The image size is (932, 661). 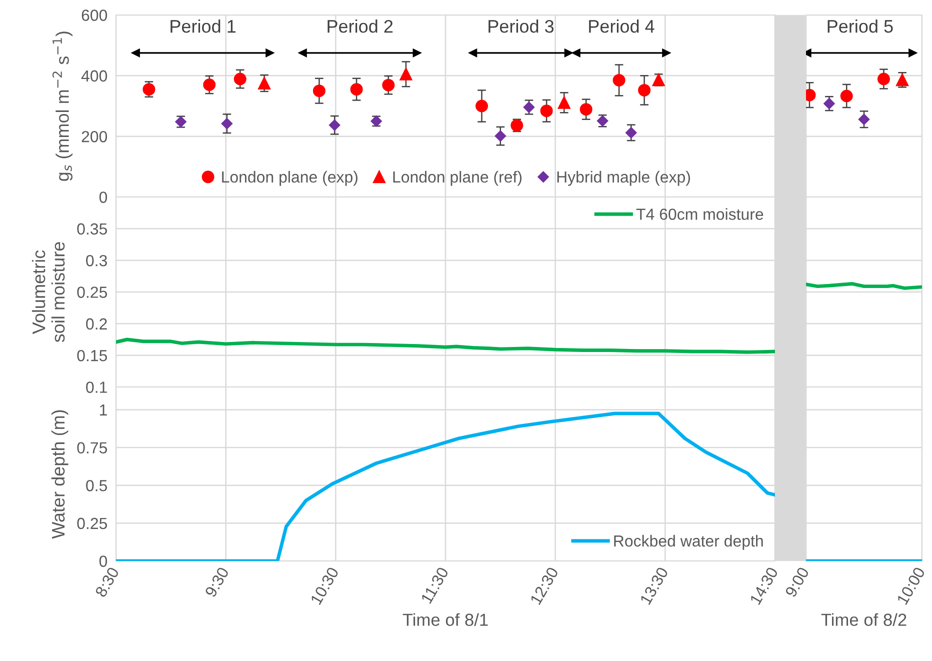 I want to click on y-tick-label: 0.15, so click(x=92, y=356).